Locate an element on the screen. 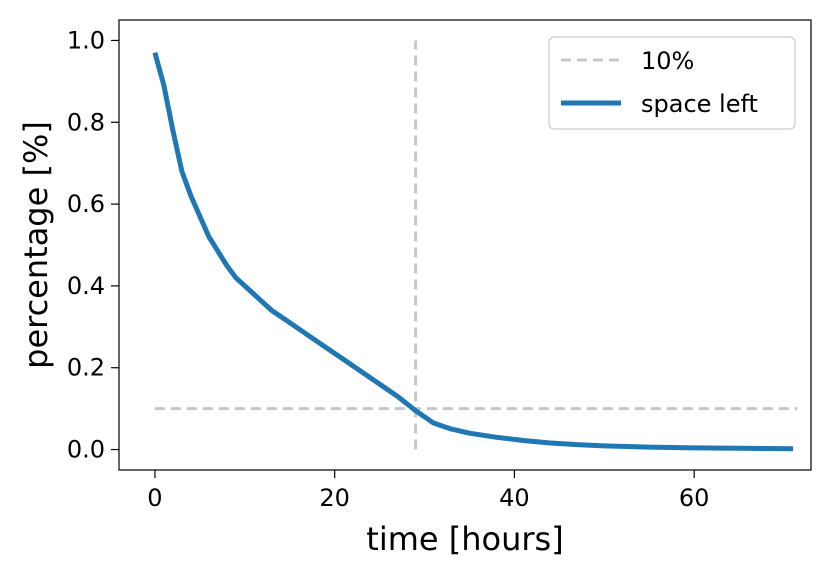 The width and height of the screenshot is (831, 572). x-axis: 0 20 40 60 is located at coordinates (428, 491).